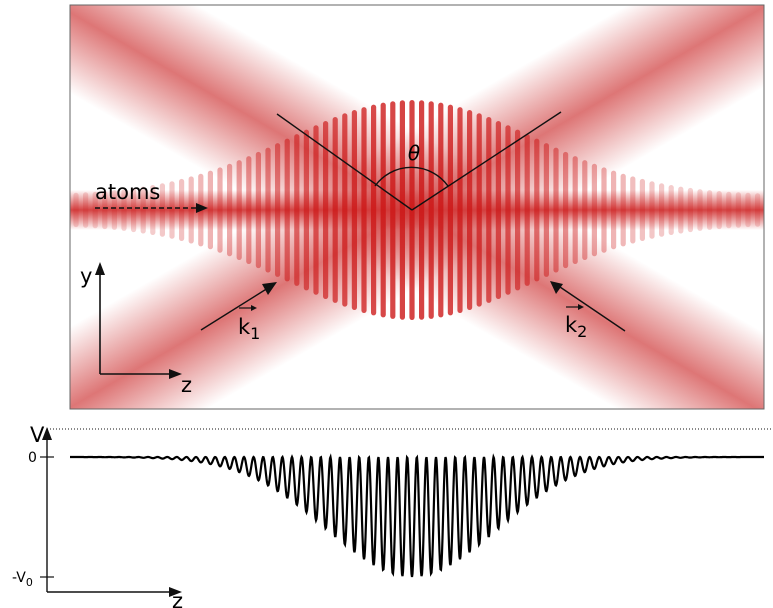  What do you see at coordinates (86, 276) in the screenshot?
I see `y-axis-label: y` at bounding box center [86, 276].